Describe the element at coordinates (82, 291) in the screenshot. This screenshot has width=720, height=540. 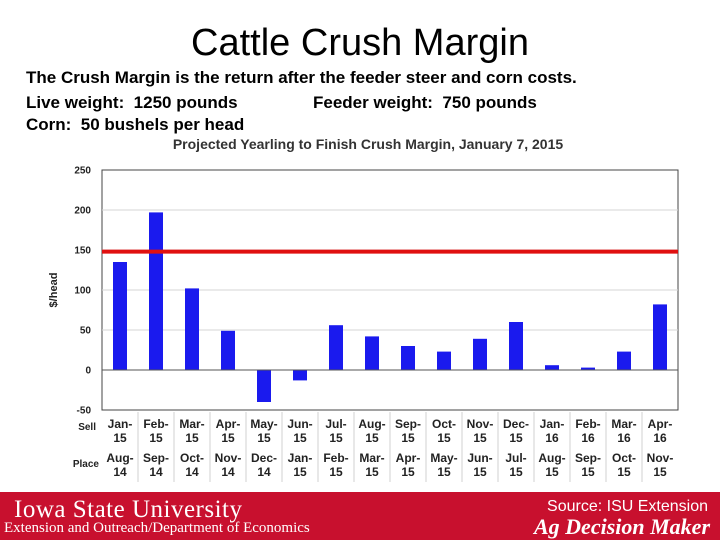
I see `y-tick-label-3: 100` at that location.